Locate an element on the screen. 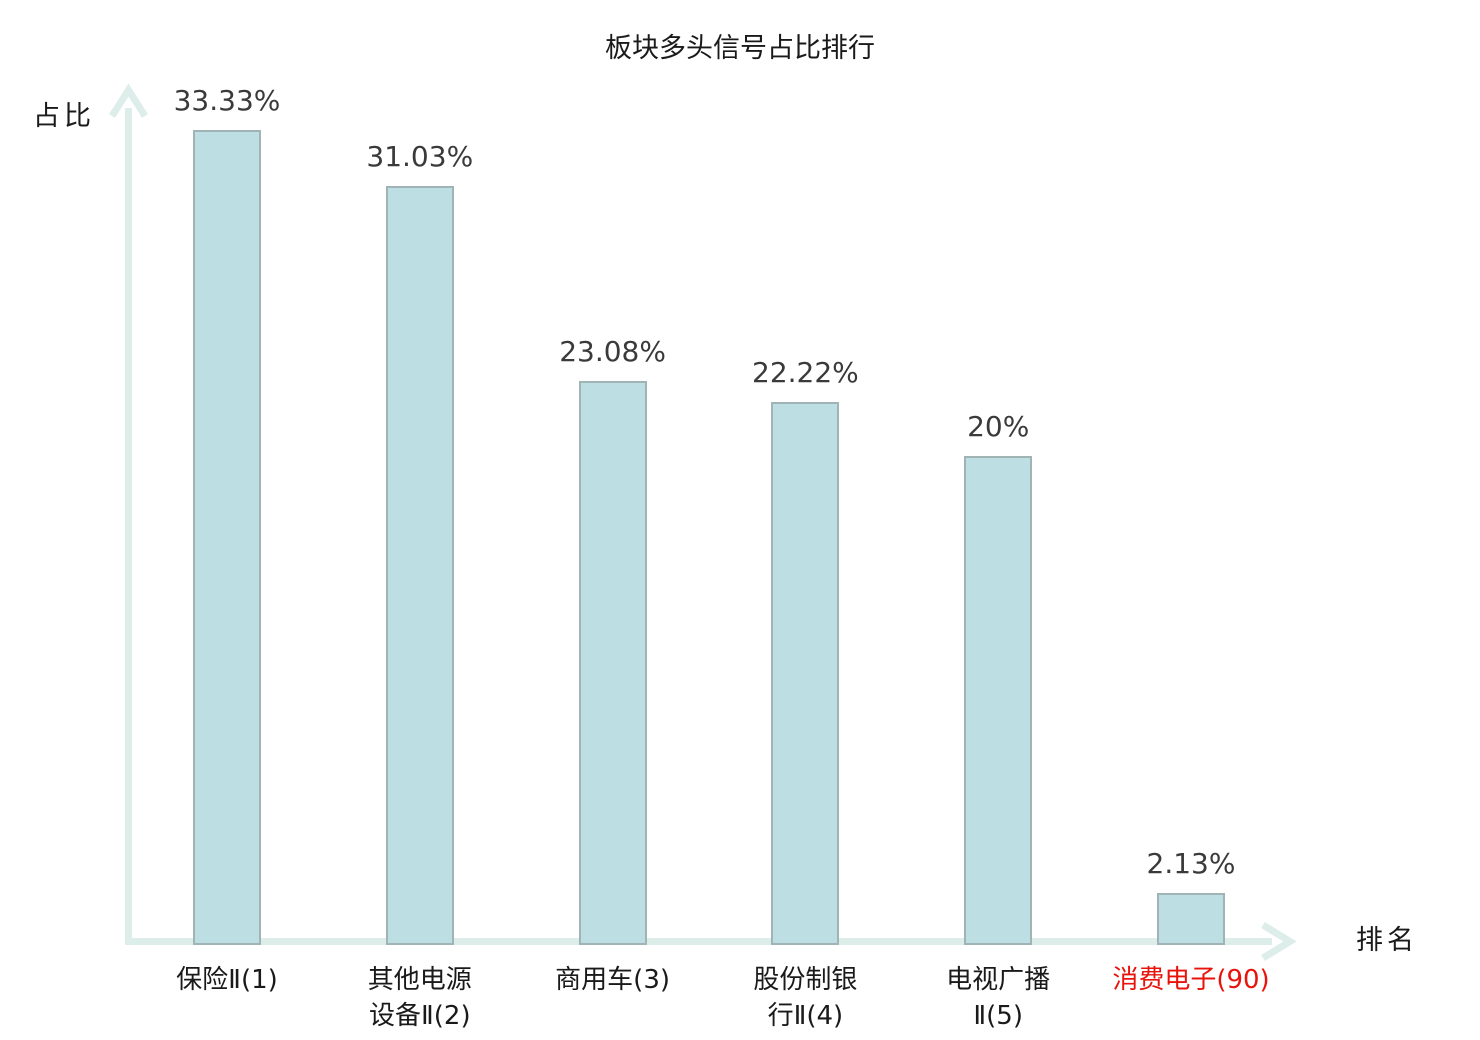 This screenshot has width=1480, height=1040. category-label-line: 电视广播 is located at coordinates (998, 980).